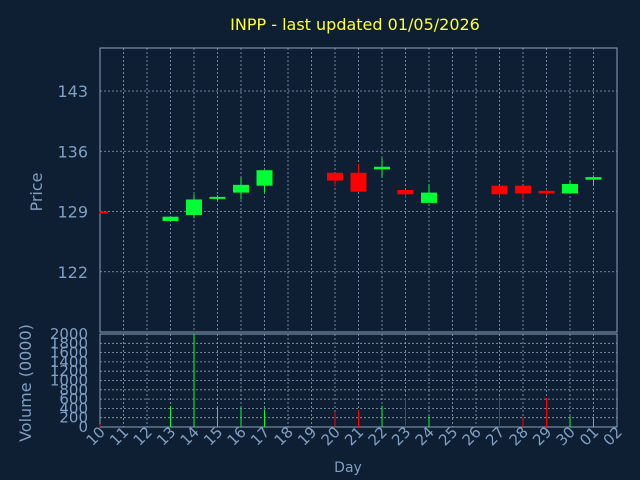 This screenshot has height=480, width=640. Describe the element at coordinates (73, 399) in the screenshot. I see `volume-tick-label: 600` at that location.